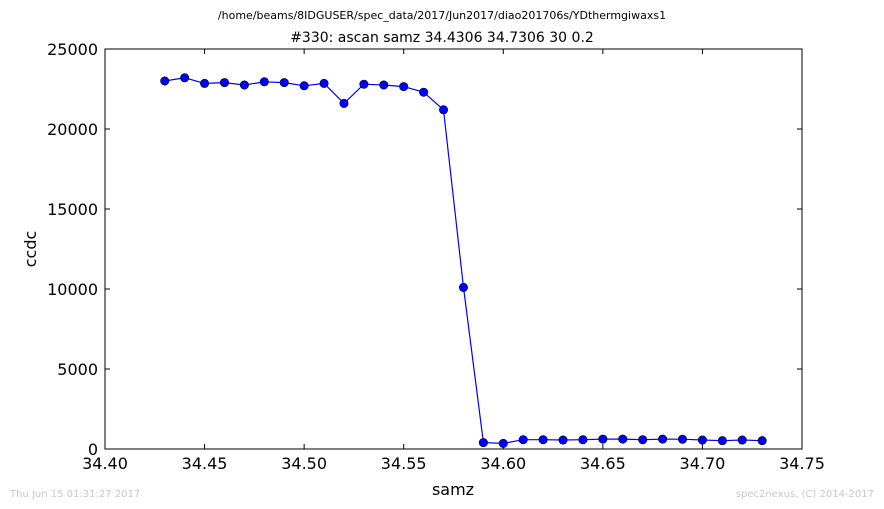  Describe the element at coordinates (503, 463) in the screenshot. I see `x-tick-label: 34.60` at that location.